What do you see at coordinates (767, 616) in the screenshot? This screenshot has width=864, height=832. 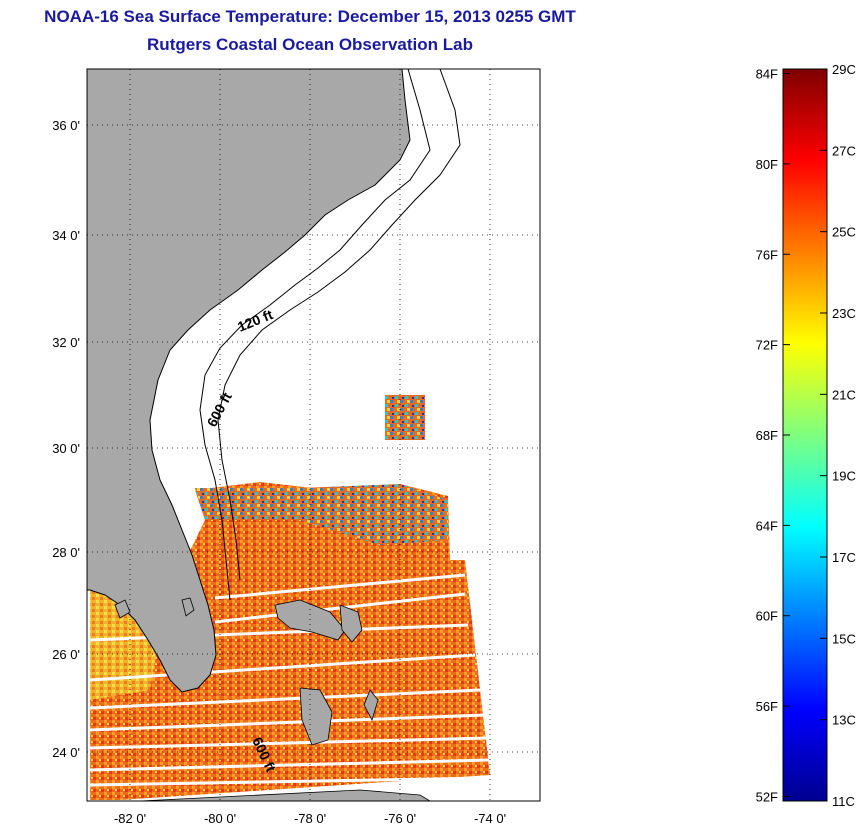 I see `colorbar-label-f: 60F` at bounding box center [767, 616].